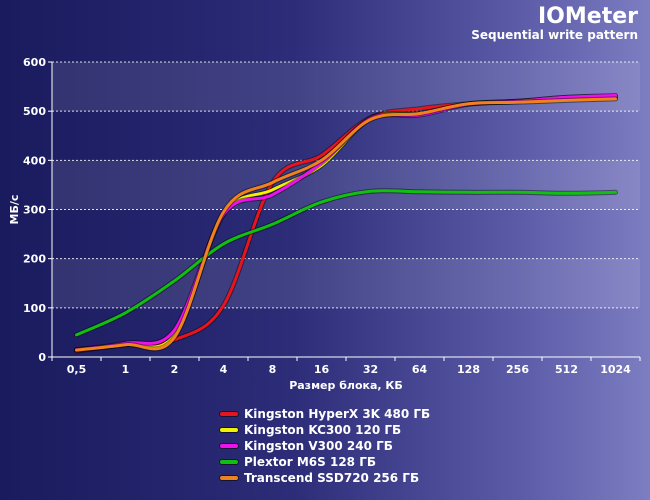  What do you see at coordinates (318, 446) in the screenshot?
I see `legend-label-3: Kingston V300 240 ГБ` at bounding box center [318, 446].